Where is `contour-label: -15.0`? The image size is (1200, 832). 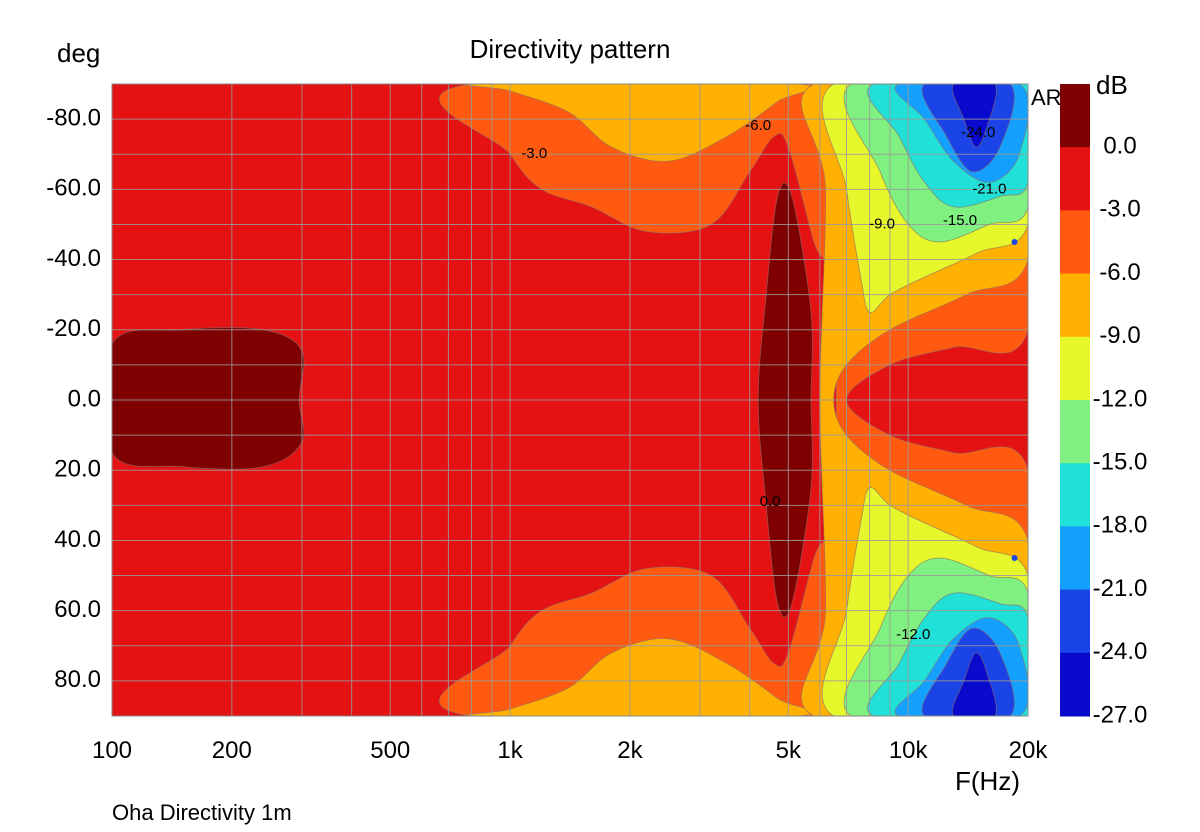 contour-label: -15.0 is located at coordinates (960, 220).